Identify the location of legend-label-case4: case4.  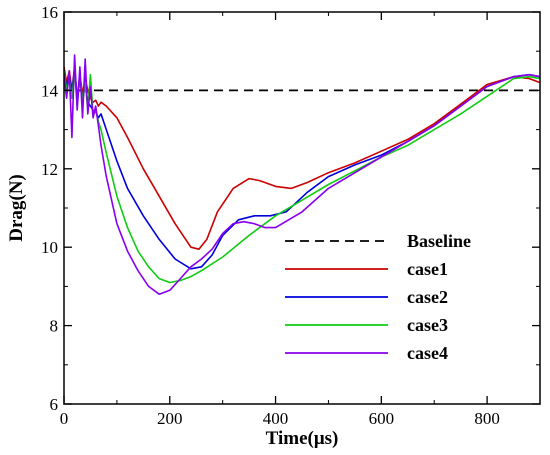
(427, 353).